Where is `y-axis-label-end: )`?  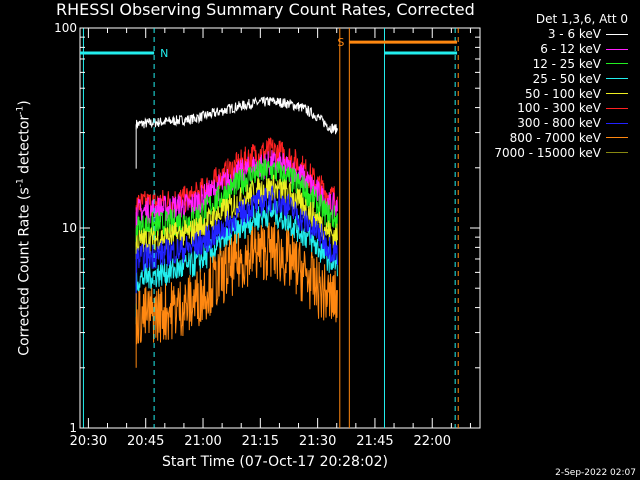
y-axis-label-end: ) is located at coordinates (24, 103).